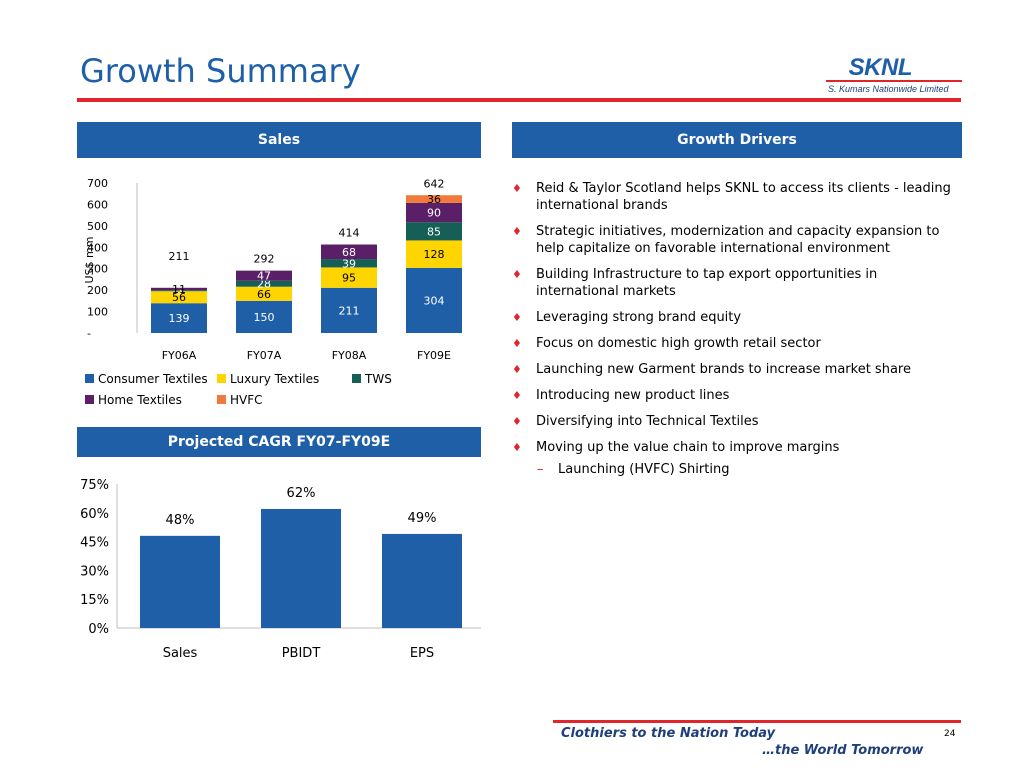  What do you see at coordinates (264, 355) in the screenshot?
I see `sales-x-tick-label: FY07A` at bounding box center [264, 355].